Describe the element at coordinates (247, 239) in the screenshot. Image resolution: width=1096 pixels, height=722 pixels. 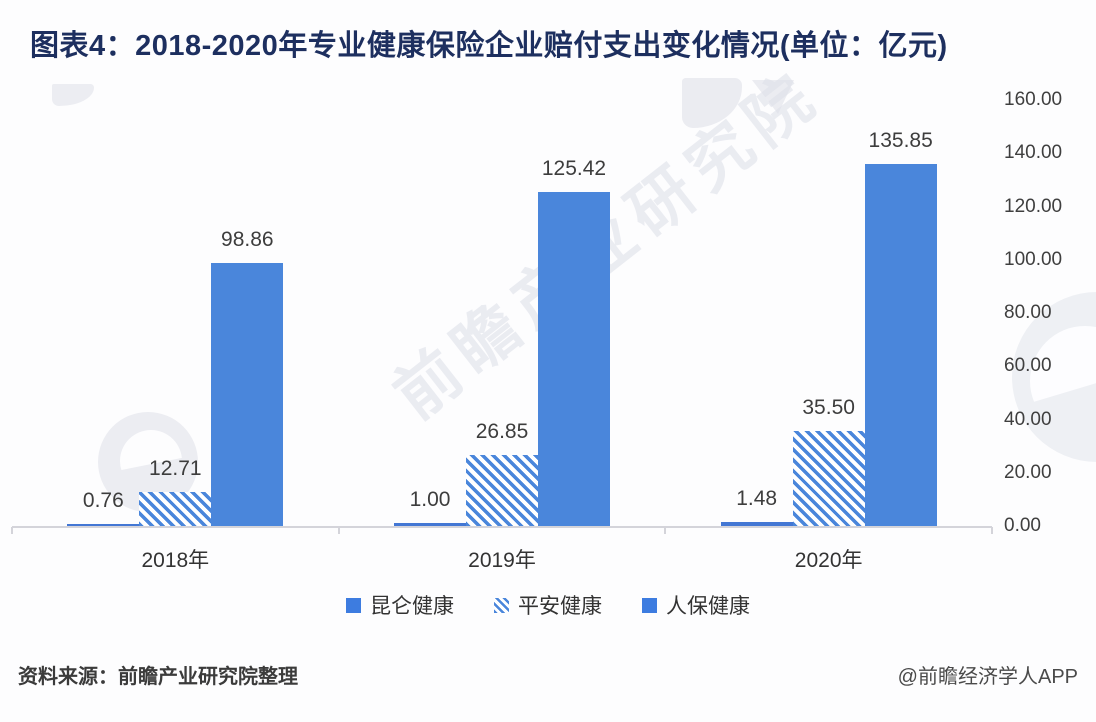
I see `bar-value-label: 98.86` at that location.